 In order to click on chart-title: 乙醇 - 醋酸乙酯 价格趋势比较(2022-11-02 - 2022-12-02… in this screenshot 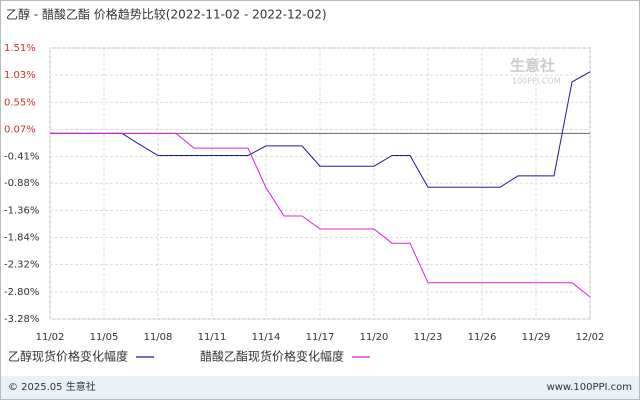, I will do `click(166, 14)`.